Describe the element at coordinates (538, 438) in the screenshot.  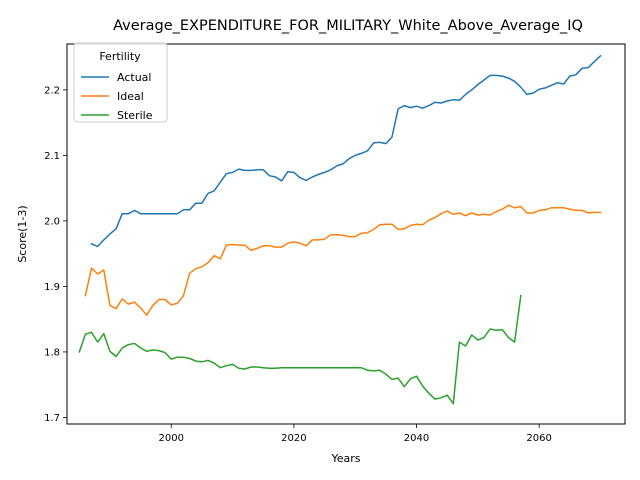
I see `x-tick-label: 2060` at that location.